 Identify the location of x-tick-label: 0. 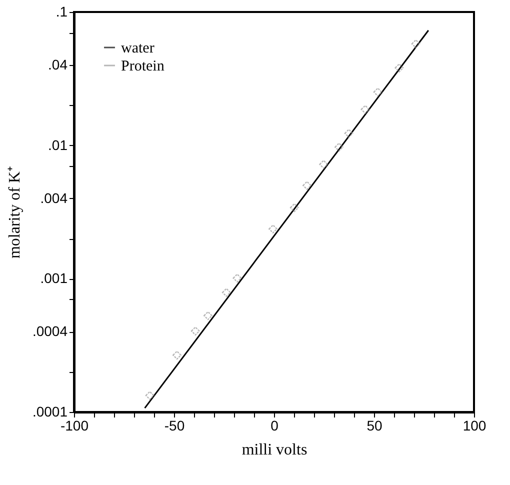
(274, 426).